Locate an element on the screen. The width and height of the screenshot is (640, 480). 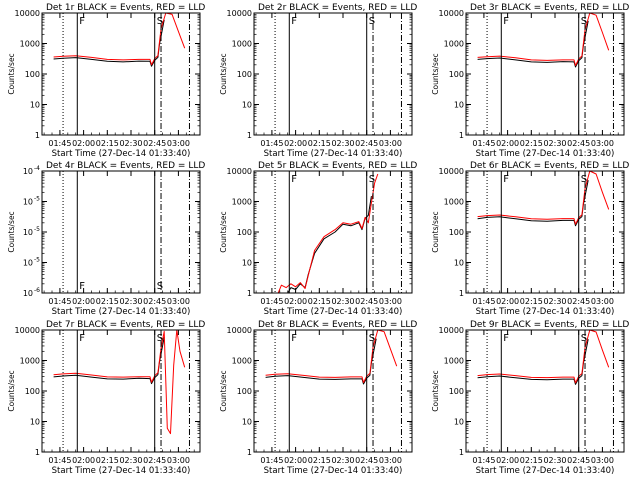
panel-title: Det 3r BLACK = Events, RED = LLD is located at coordinates (549, 8).